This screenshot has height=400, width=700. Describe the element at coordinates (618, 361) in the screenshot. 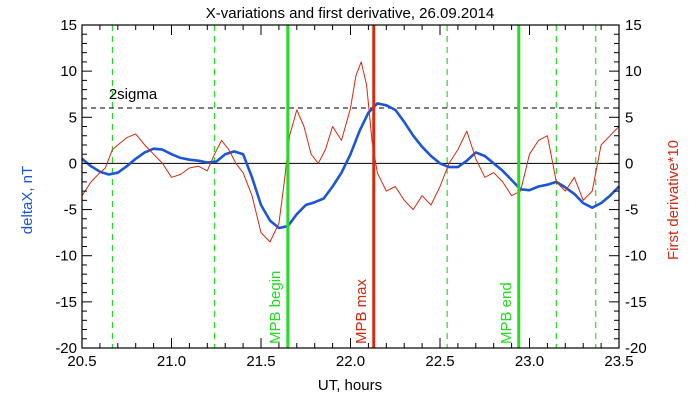

I see `x-tick-label-6: 23.5` at that location.